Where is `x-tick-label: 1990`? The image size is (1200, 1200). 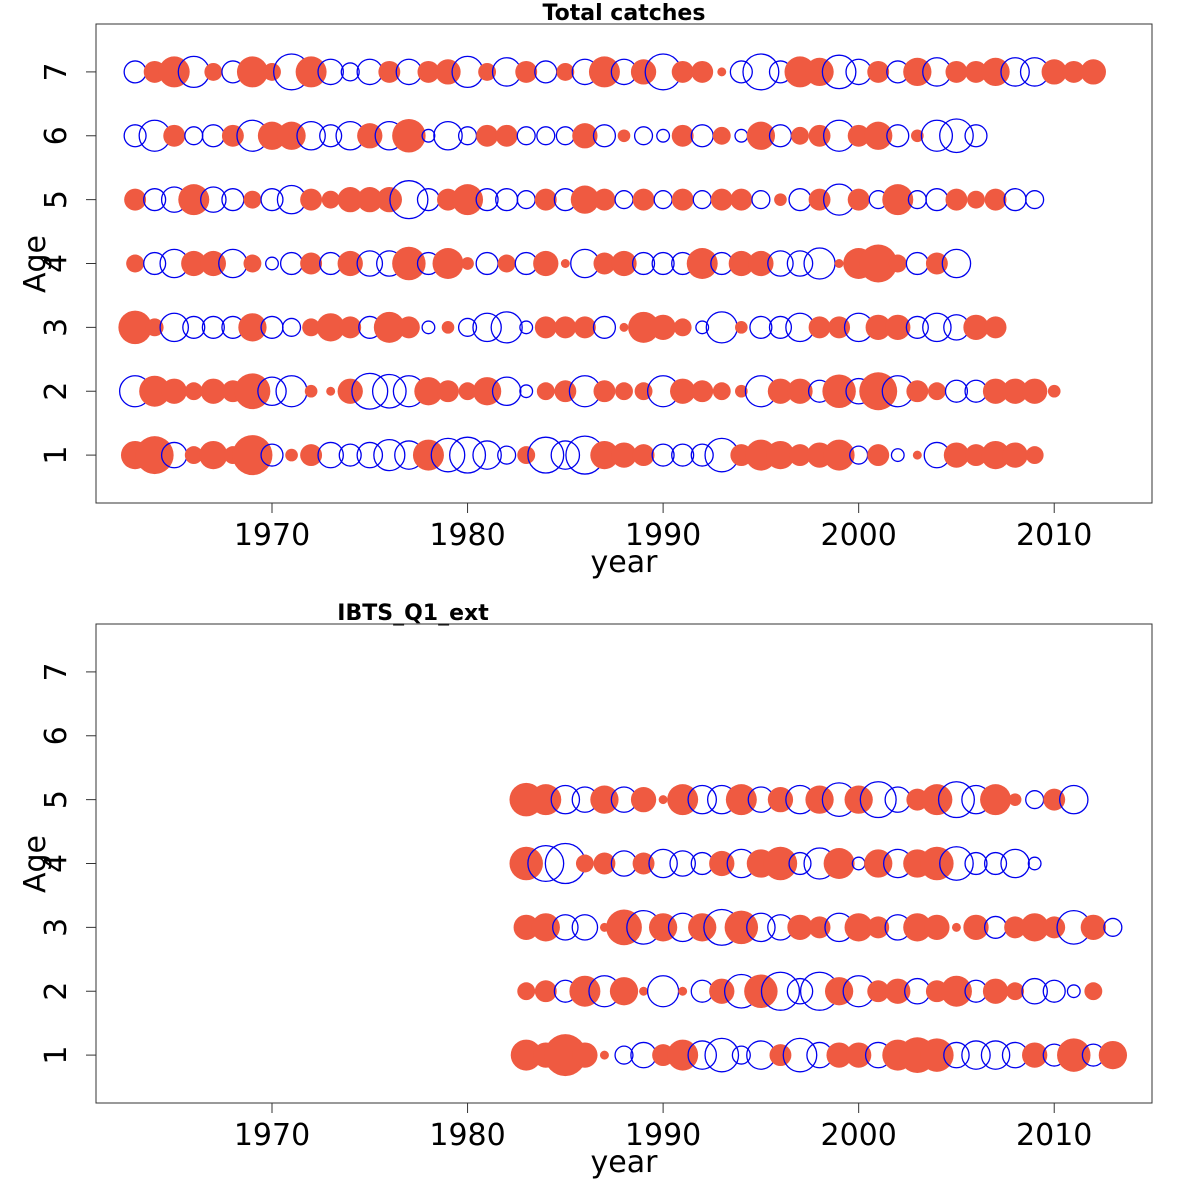 x-tick-label: 1990 is located at coordinates (663, 535).